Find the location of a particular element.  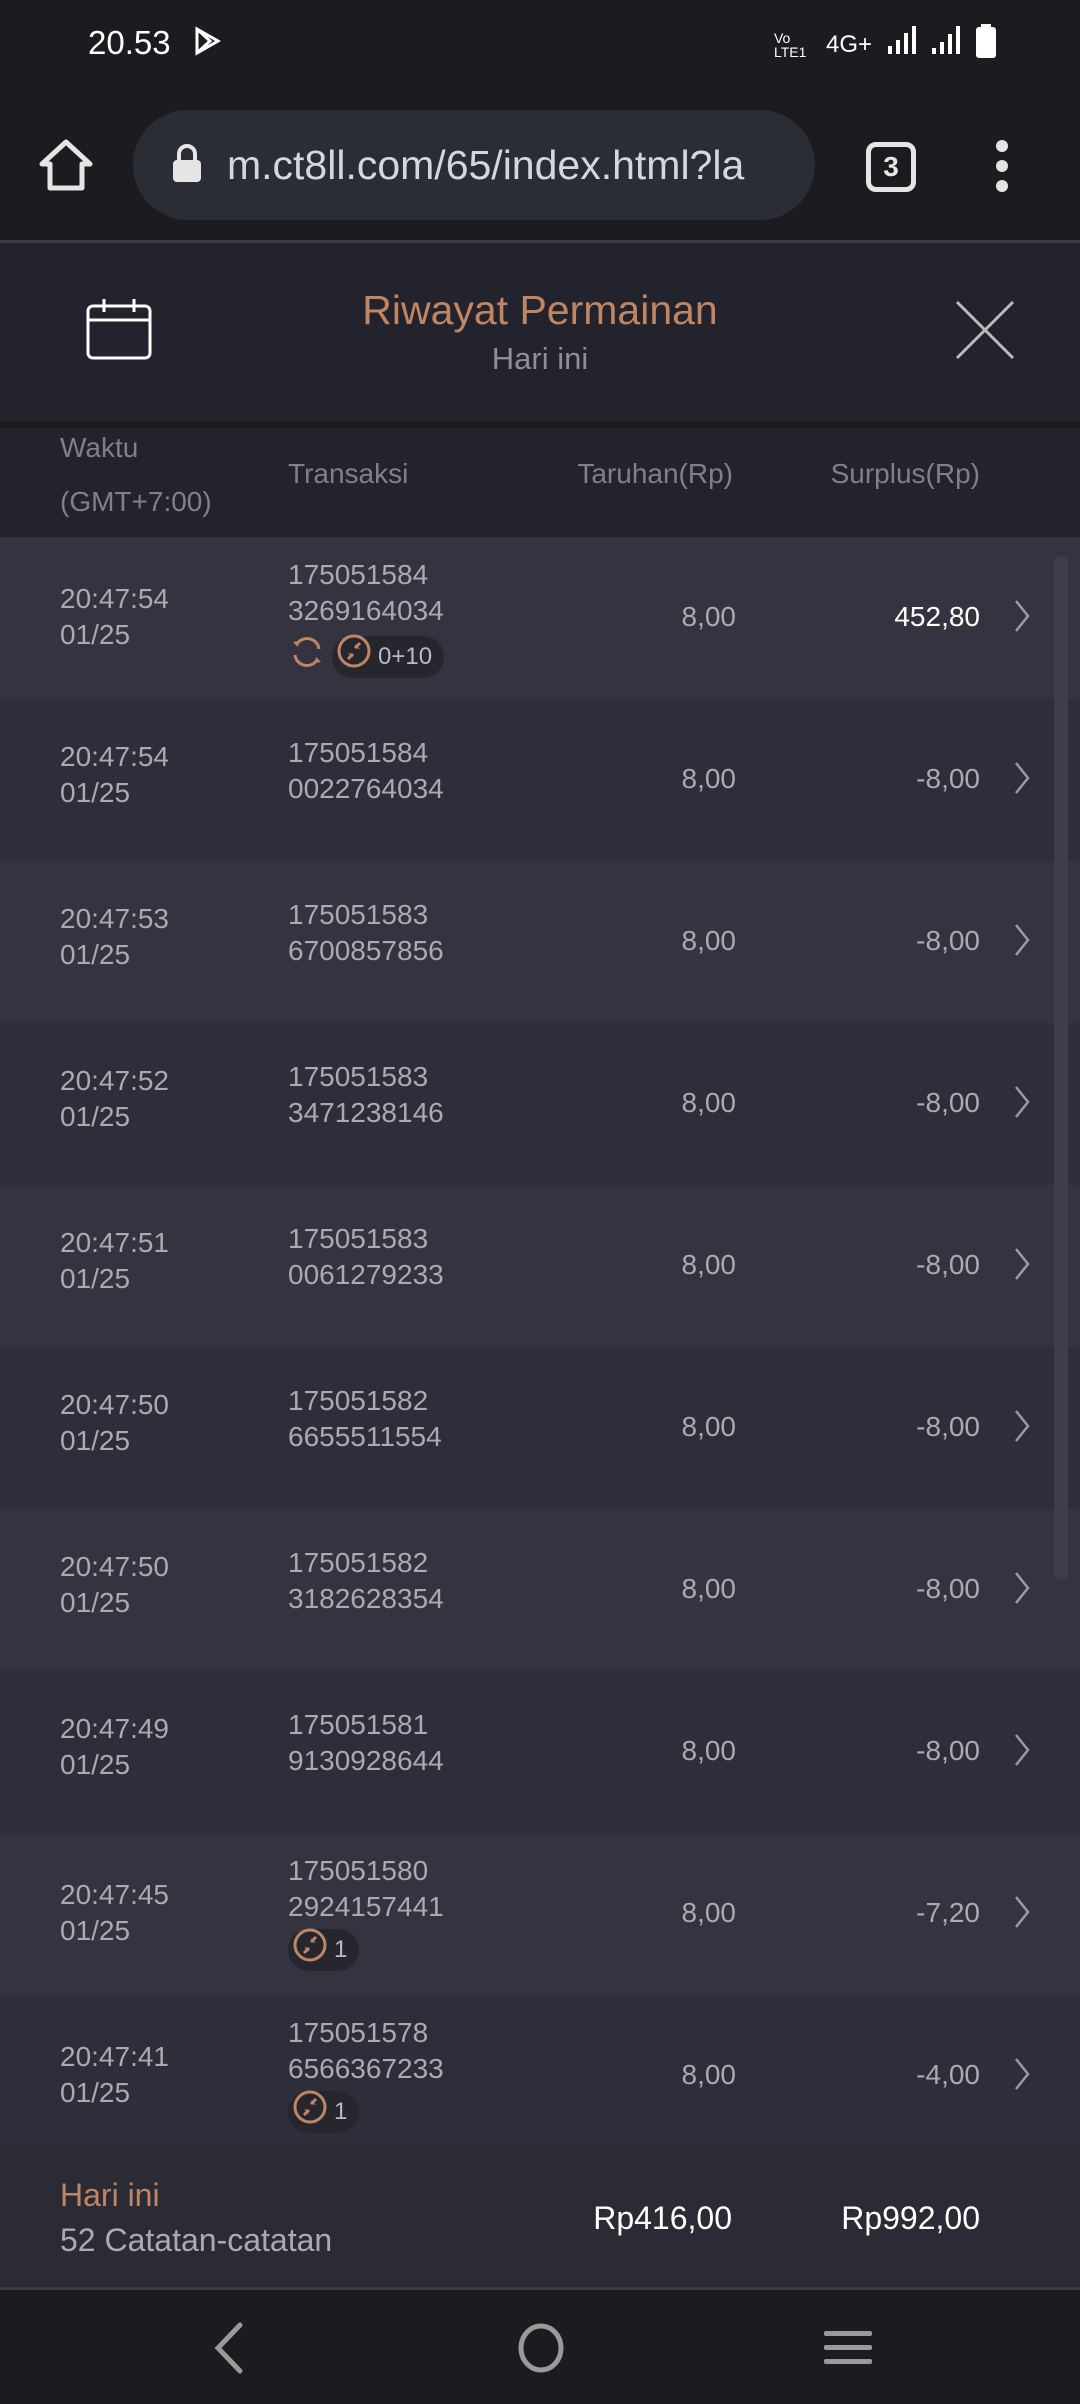

col-time: Waktu is located at coordinates (99, 447).